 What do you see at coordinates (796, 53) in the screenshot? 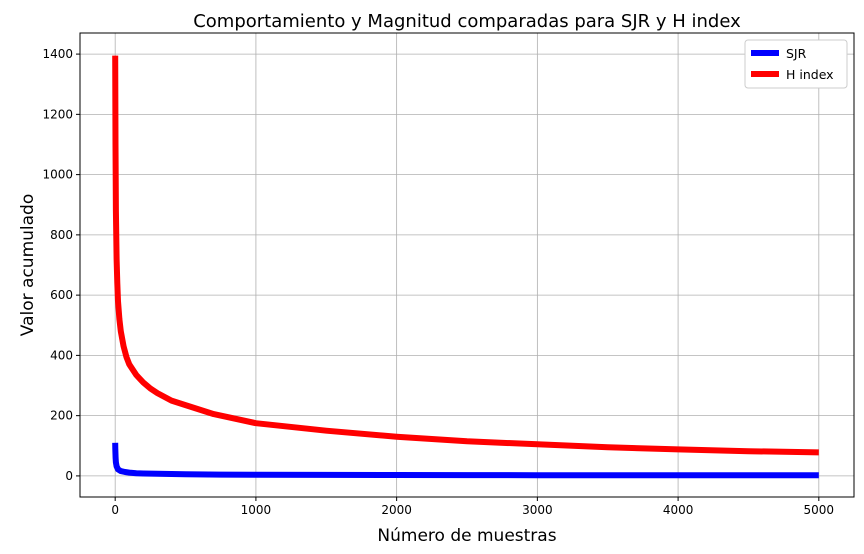
I see `legend-label-sjr: SJR` at bounding box center [796, 53].